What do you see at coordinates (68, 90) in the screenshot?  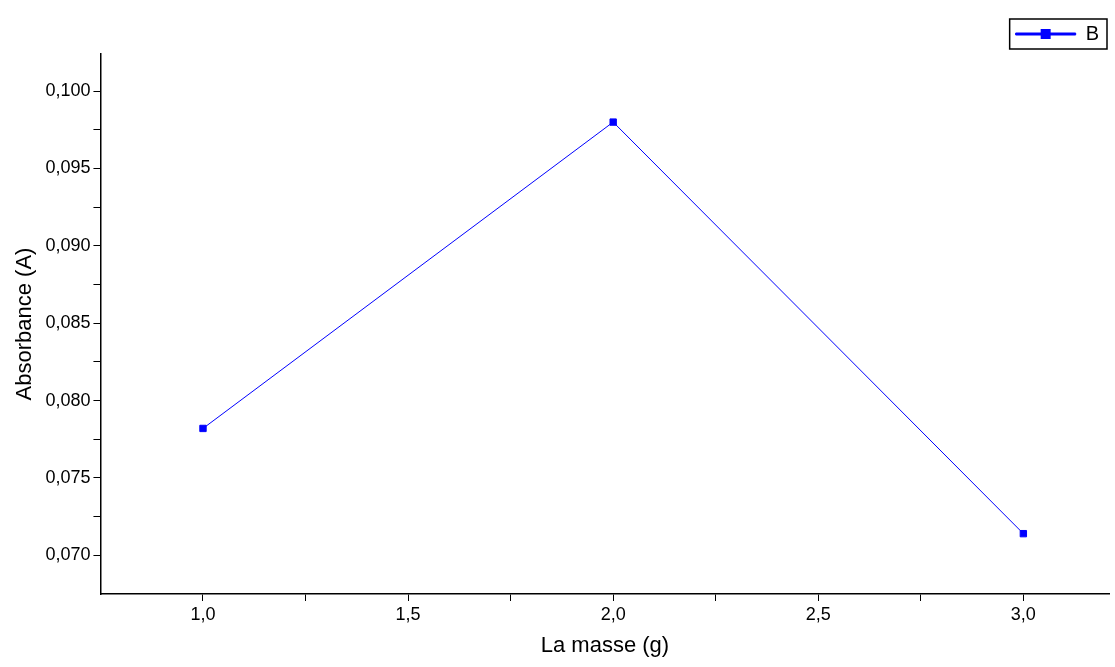 I see `y-tick-label: 0,100` at bounding box center [68, 90].